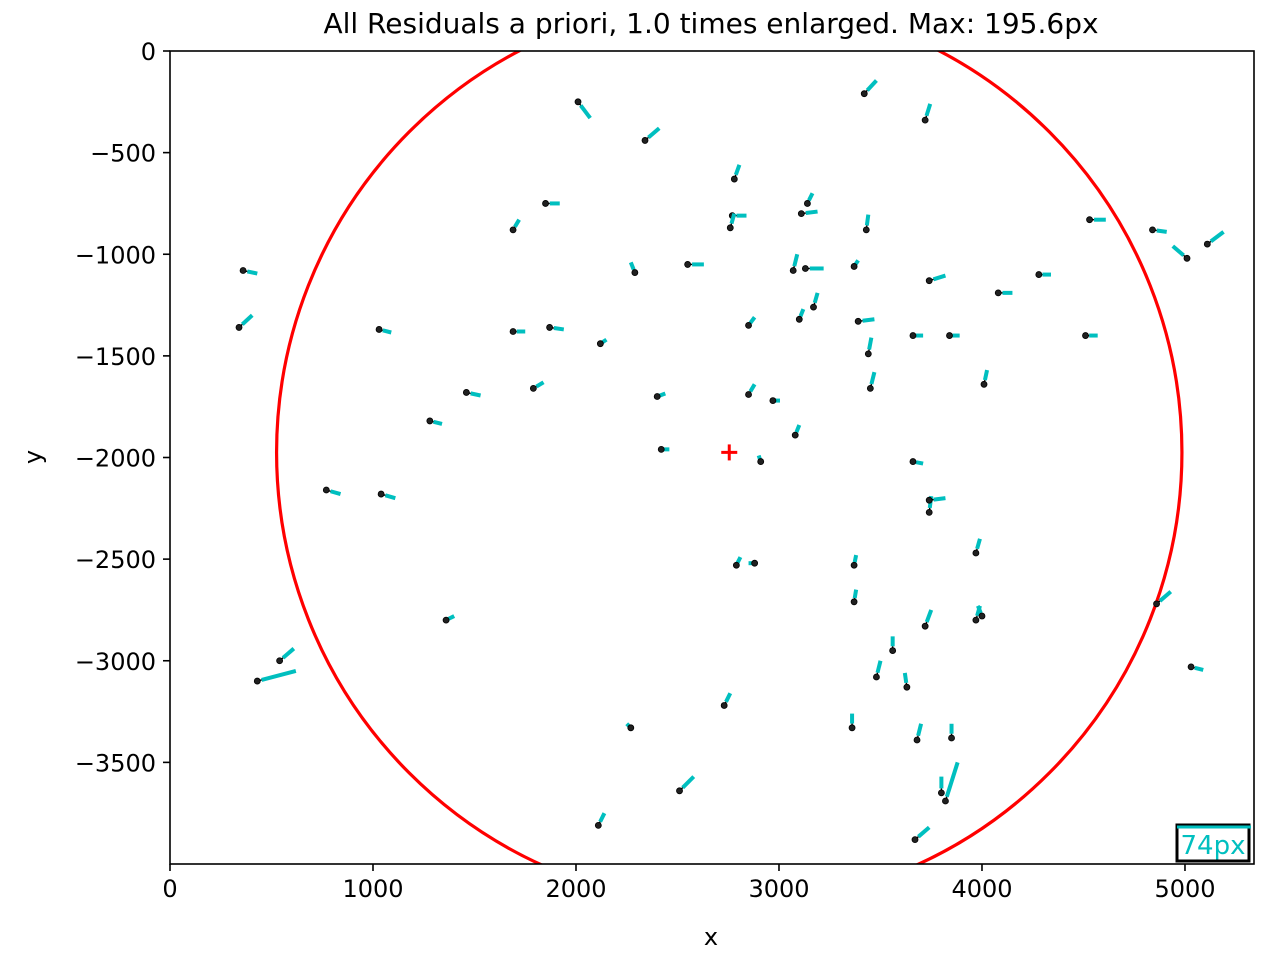  Describe the element at coordinates (115, 255) in the screenshot. I see `y-tick-label: −1000` at that location.